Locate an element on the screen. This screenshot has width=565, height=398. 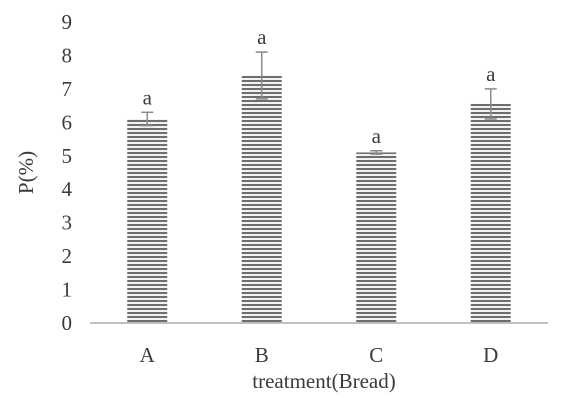
bar-B is located at coordinates (261, 199).